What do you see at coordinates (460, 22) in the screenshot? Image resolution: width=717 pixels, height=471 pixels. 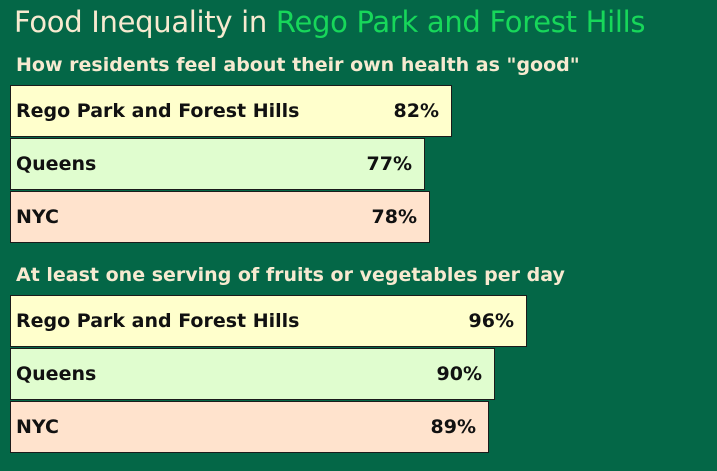 I see `title-place: Rego Park and Forest Hills` at bounding box center [460, 22].